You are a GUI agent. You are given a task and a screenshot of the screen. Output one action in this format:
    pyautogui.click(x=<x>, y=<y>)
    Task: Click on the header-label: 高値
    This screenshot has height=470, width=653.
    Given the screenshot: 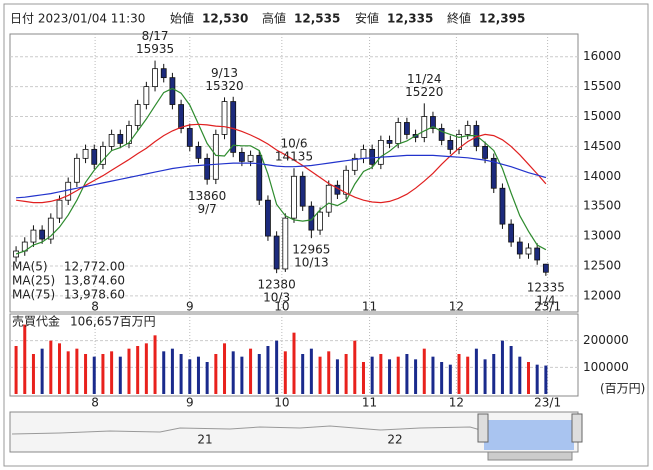 What is the action you would take?
    pyautogui.click(x=274, y=18)
    